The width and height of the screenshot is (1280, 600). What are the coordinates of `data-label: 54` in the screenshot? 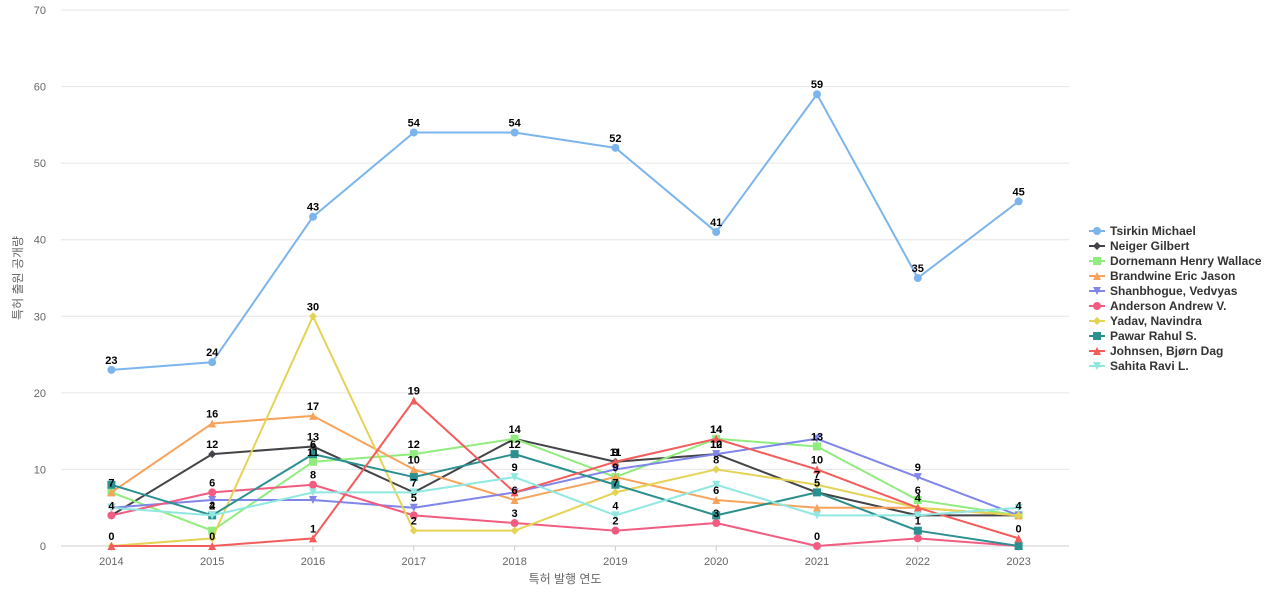 It's located at (514, 124).